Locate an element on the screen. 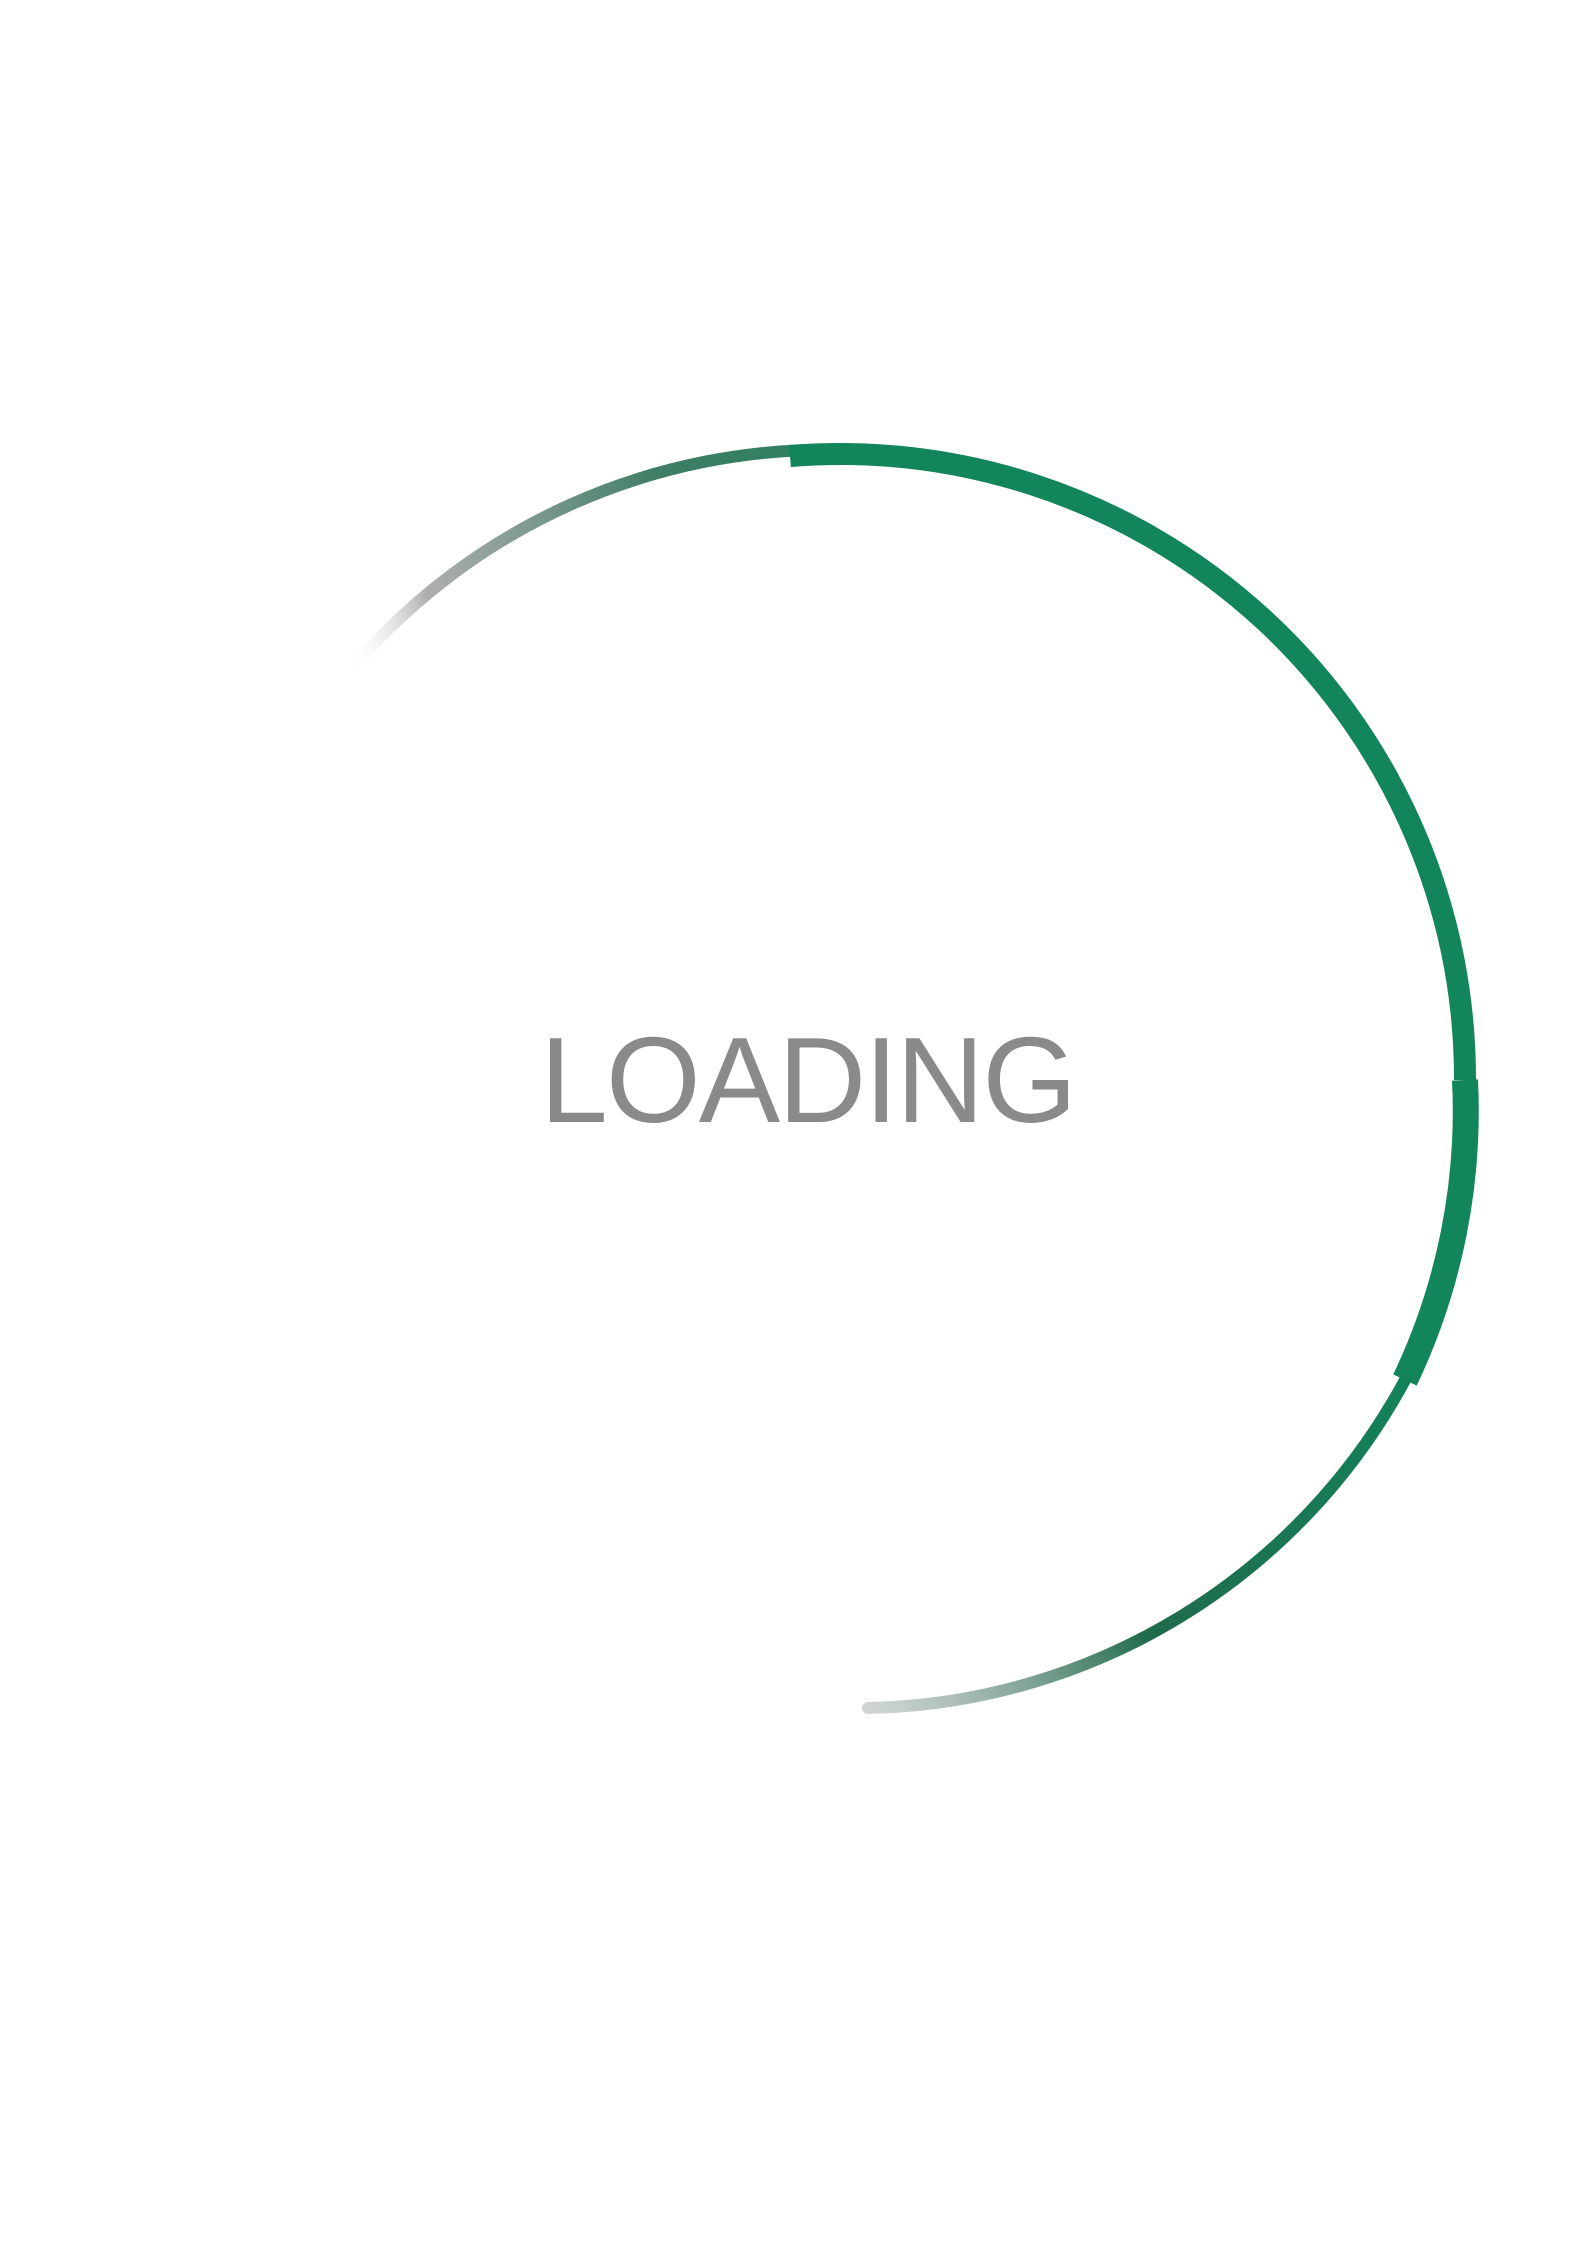  spinner-arc-tail is located at coordinates (597, 558).